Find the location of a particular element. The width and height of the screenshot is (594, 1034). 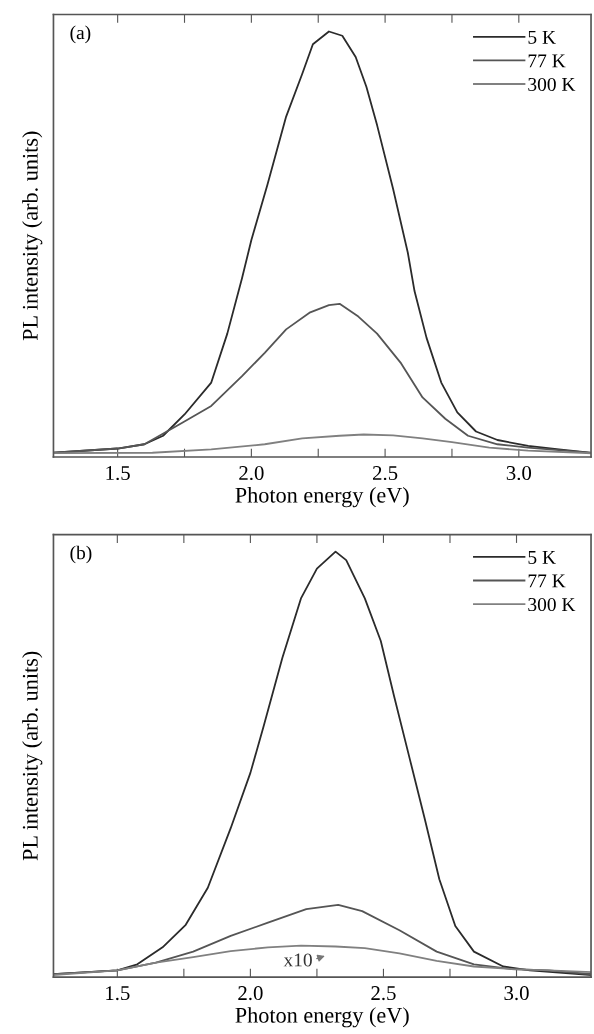

annotation: x10 is located at coordinates (297, 960).